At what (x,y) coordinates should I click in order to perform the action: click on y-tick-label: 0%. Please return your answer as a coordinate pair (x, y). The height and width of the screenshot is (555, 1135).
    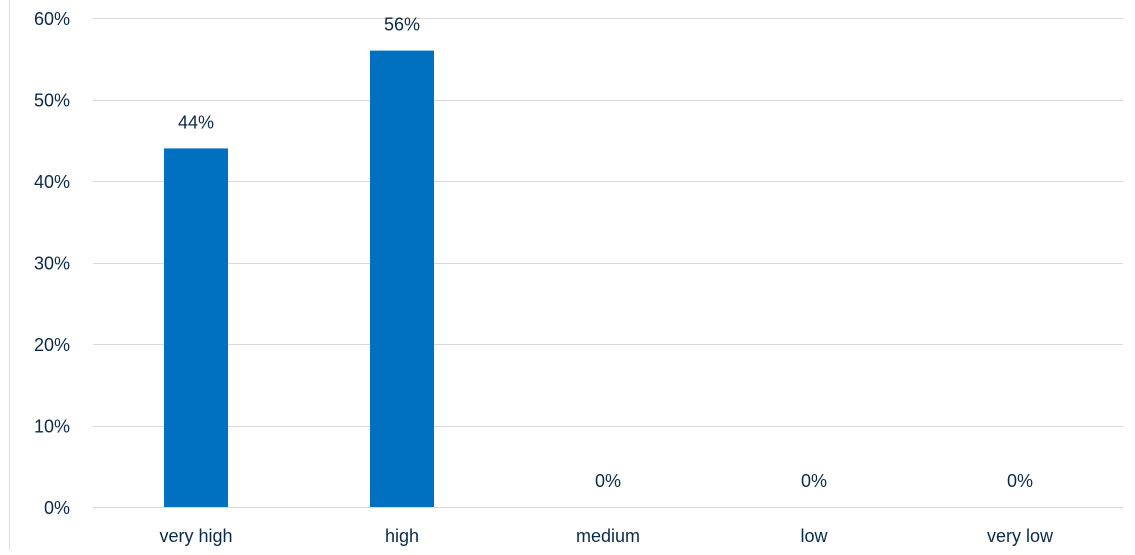
    Looking at the image, I should click on (57, 508).